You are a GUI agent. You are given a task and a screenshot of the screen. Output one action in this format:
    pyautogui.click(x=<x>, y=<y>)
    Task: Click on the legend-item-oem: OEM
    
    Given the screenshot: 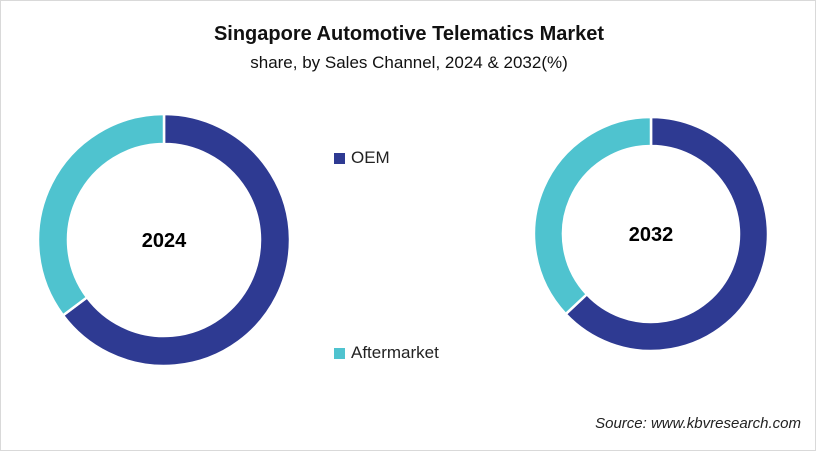 What is the action you would take?
    pyautogui.click(x=362, y=158)
    